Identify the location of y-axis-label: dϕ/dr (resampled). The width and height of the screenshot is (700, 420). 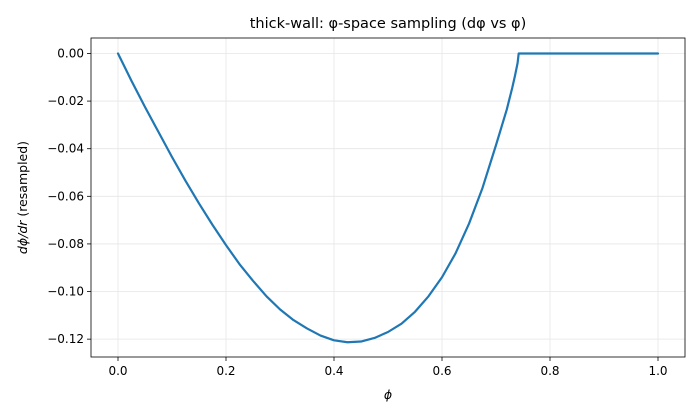
(22, 197).